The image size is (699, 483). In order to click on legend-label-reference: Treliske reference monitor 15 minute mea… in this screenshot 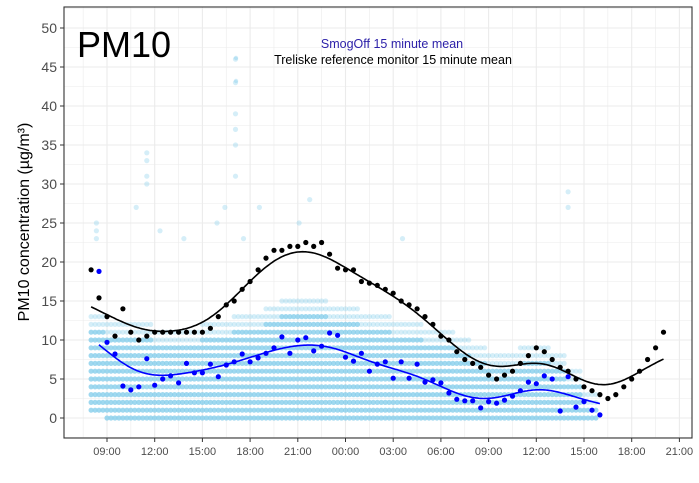, I will do `click(393, 60)`.